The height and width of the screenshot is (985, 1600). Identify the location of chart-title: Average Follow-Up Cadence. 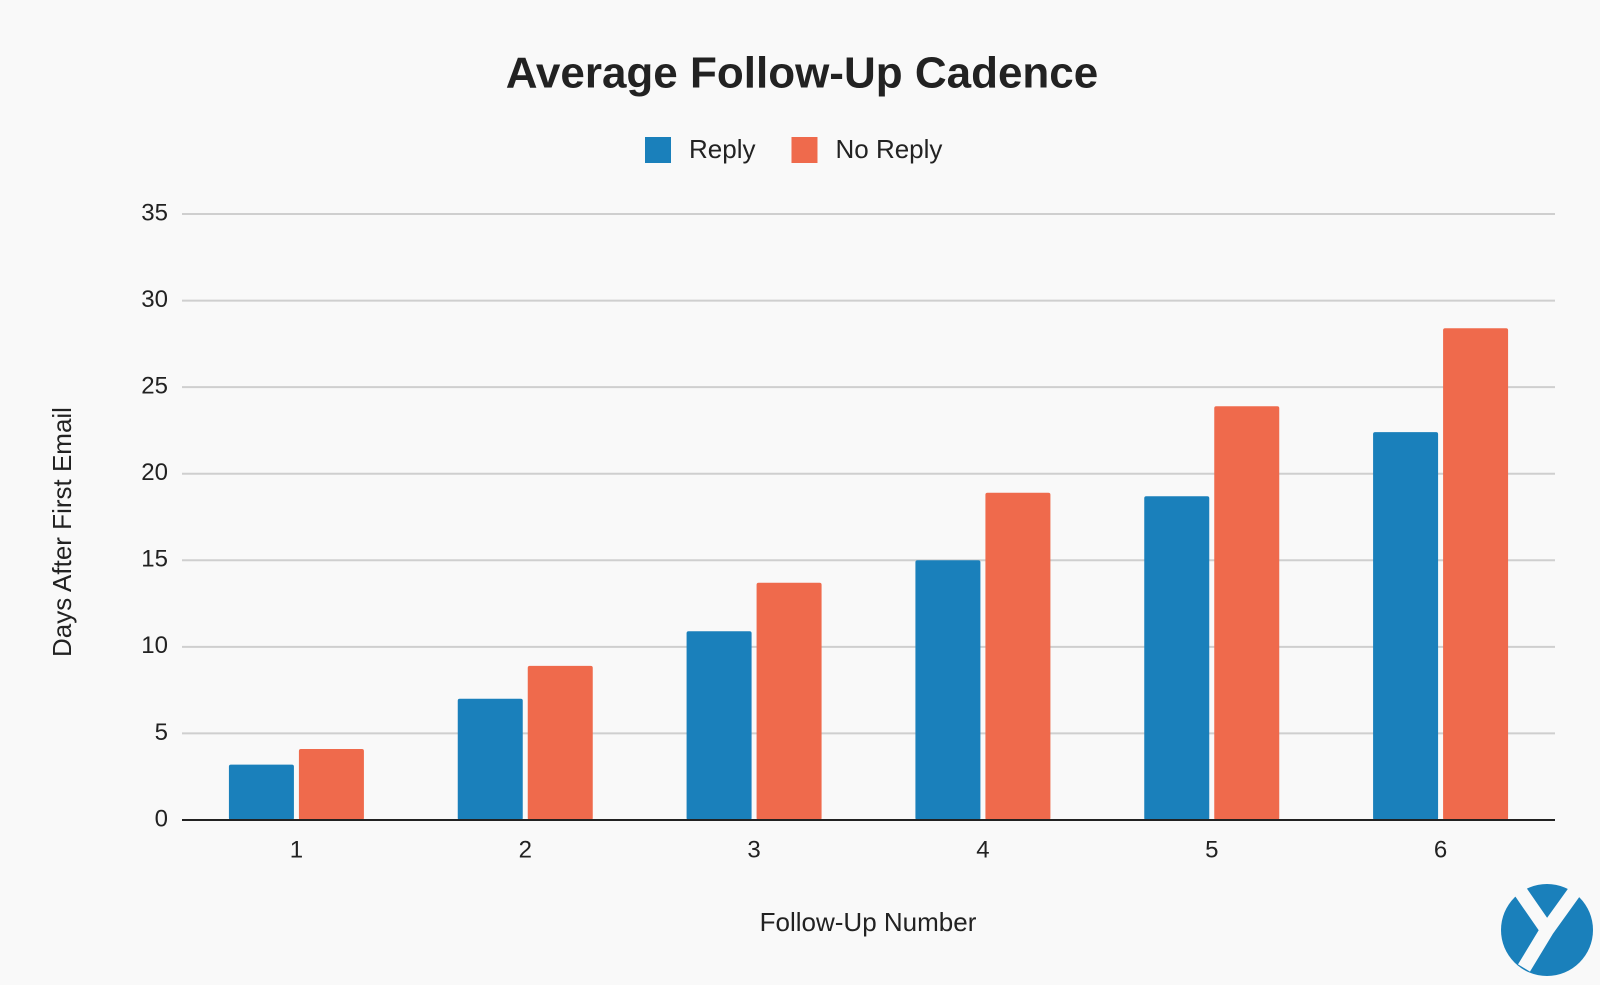
(802, 73).